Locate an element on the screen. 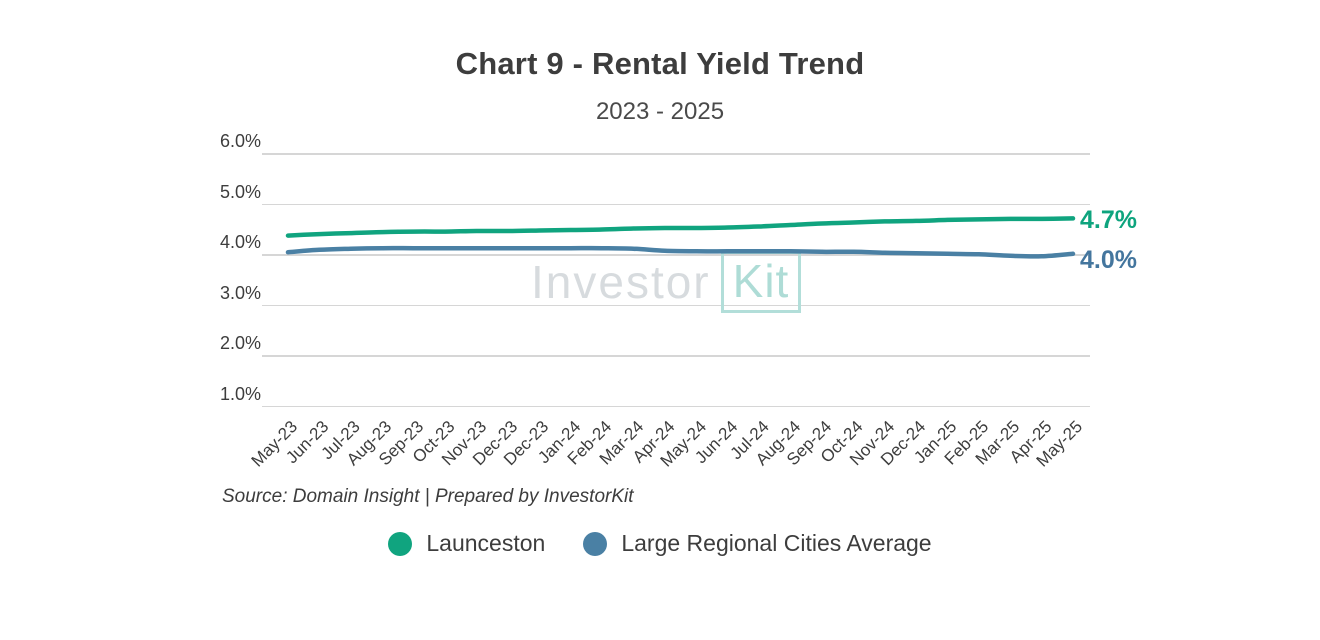  launceston-line is located at coordinates (680, 227).